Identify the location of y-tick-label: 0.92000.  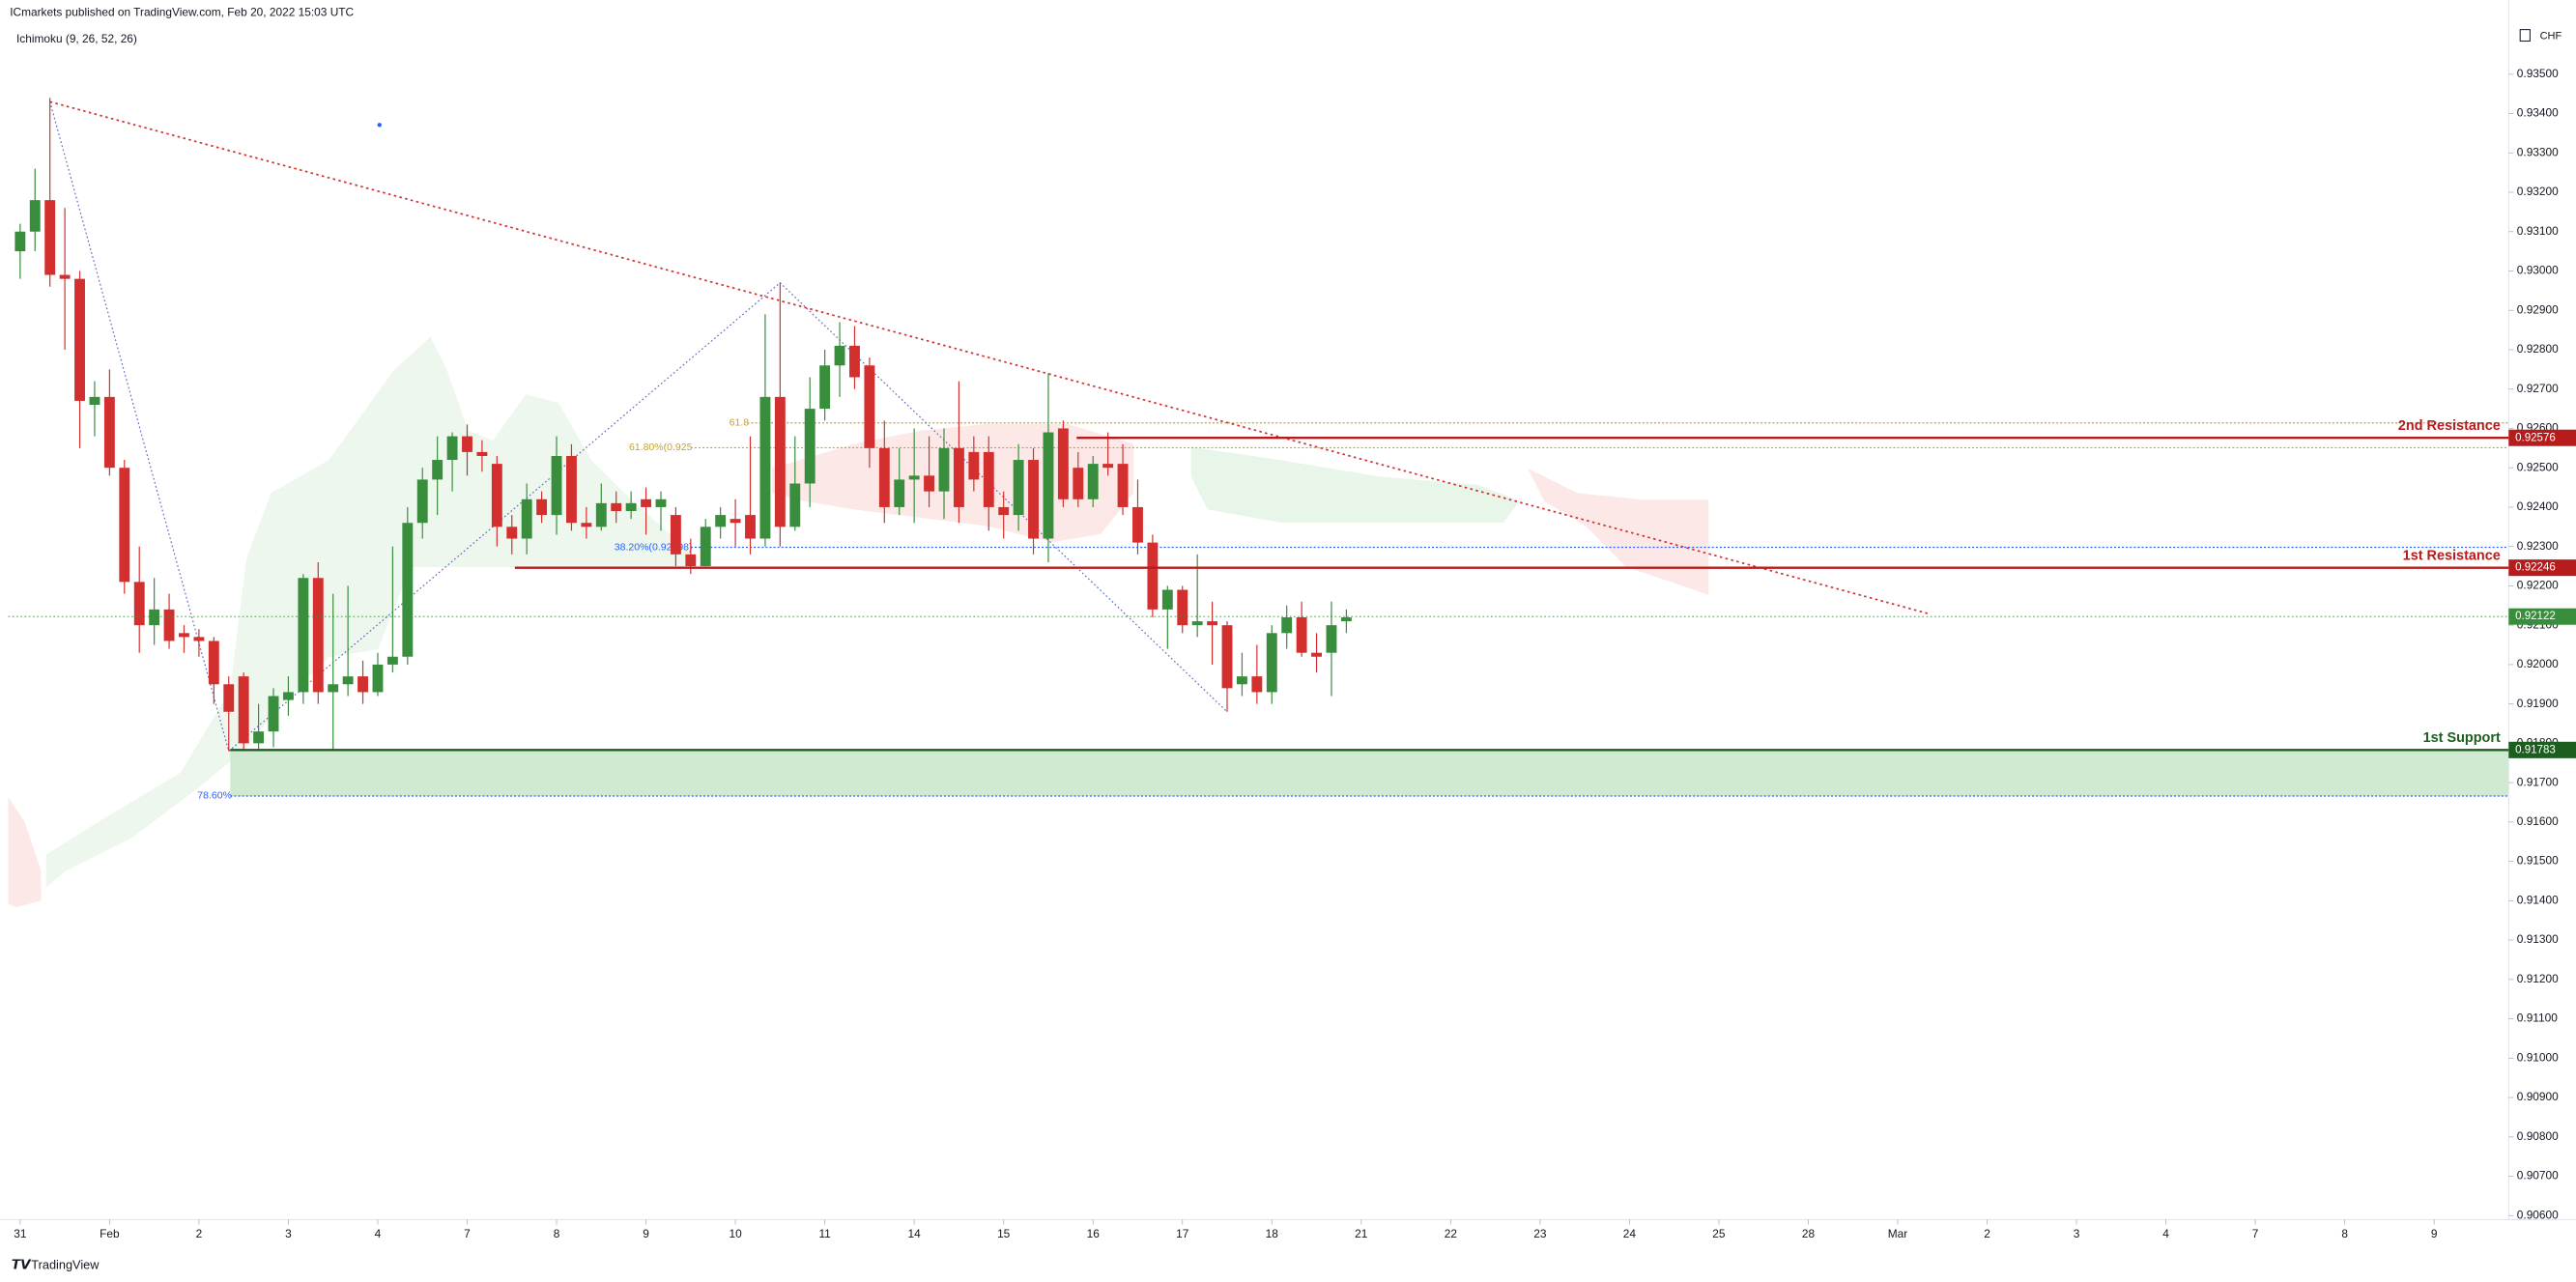
(2538, 664).